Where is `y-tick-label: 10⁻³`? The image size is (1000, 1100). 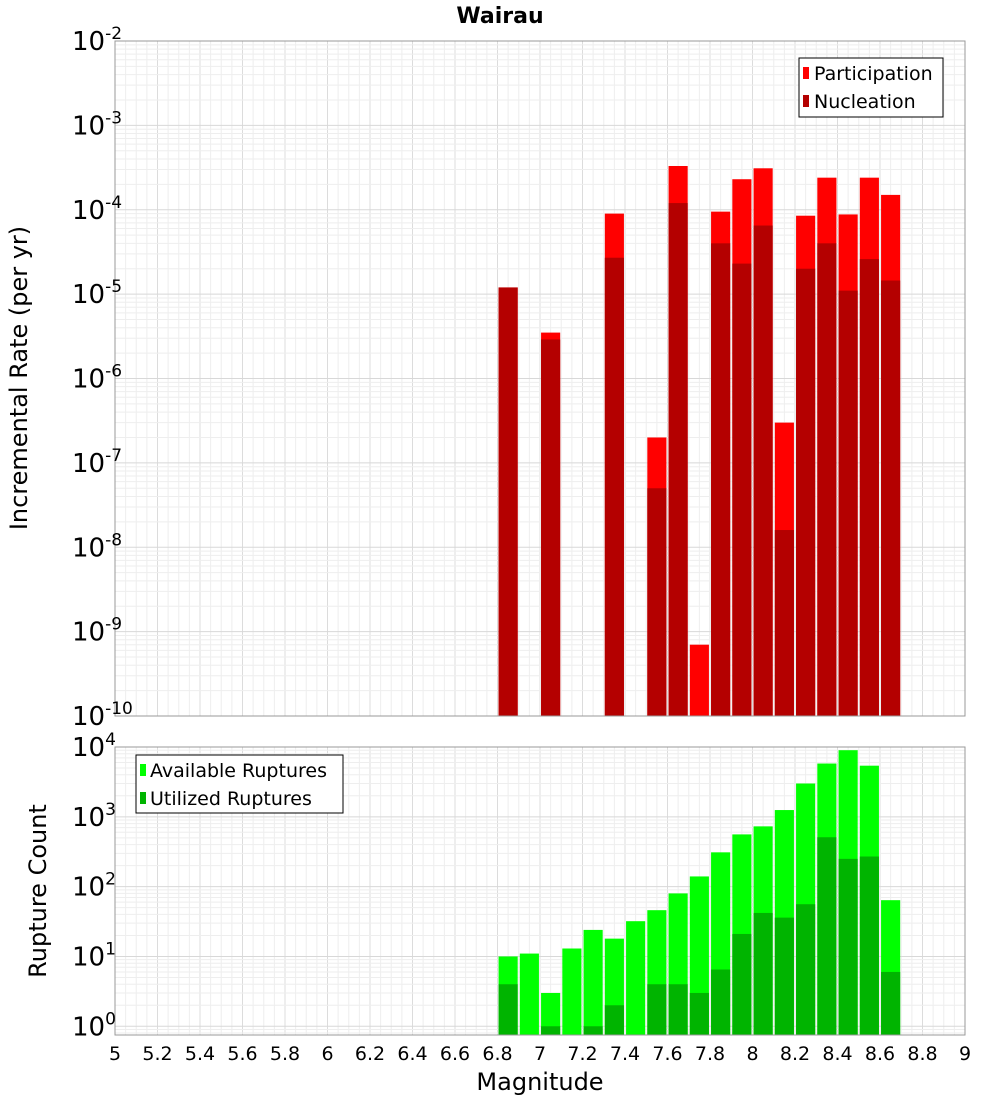
y-tick-label: 10⁻³ is located at coordinates (97, 124).